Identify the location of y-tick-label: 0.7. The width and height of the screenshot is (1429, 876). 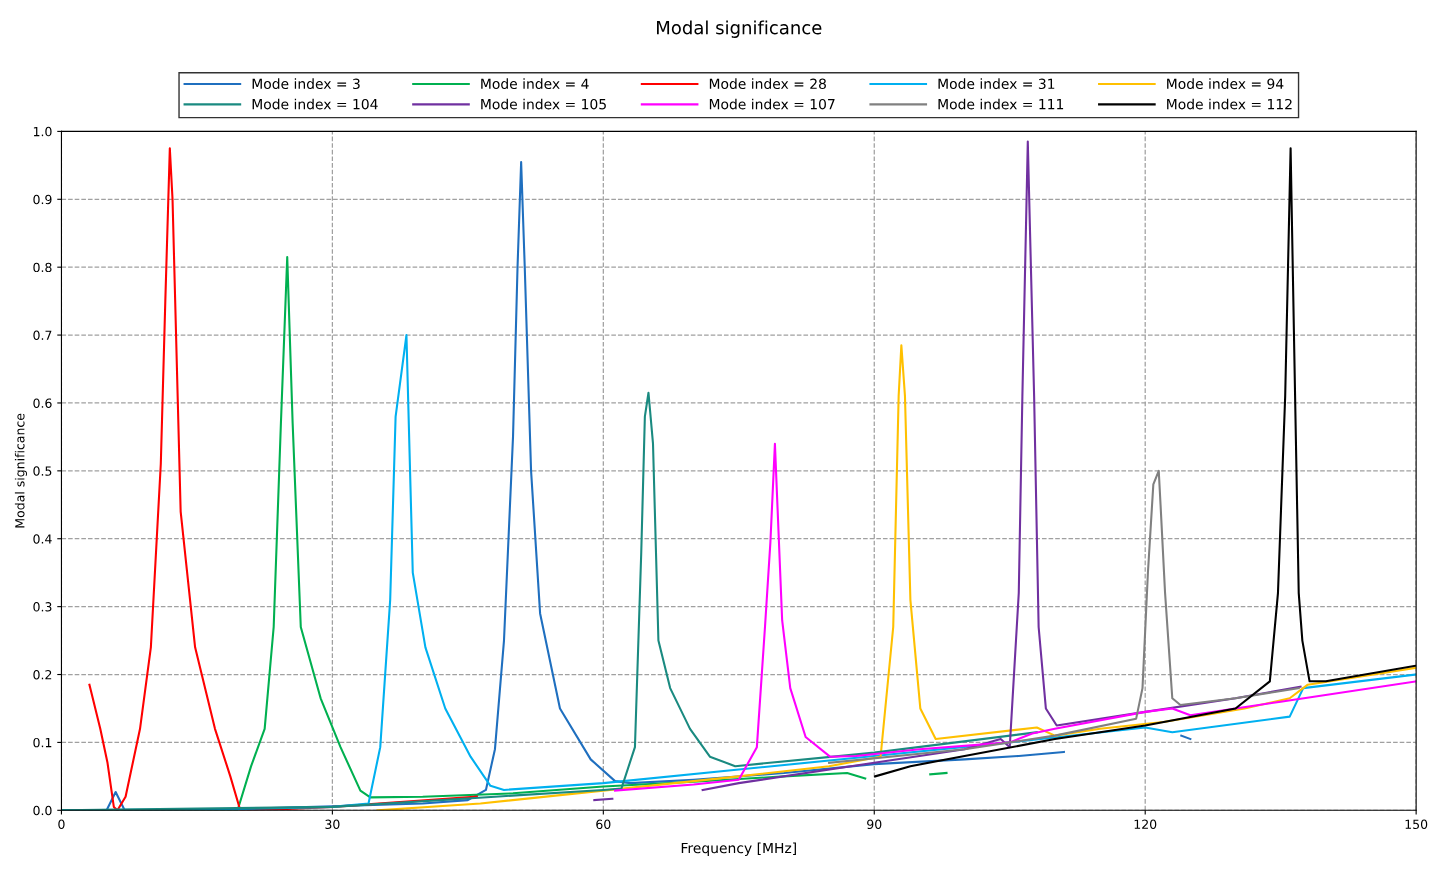
(42, 335).